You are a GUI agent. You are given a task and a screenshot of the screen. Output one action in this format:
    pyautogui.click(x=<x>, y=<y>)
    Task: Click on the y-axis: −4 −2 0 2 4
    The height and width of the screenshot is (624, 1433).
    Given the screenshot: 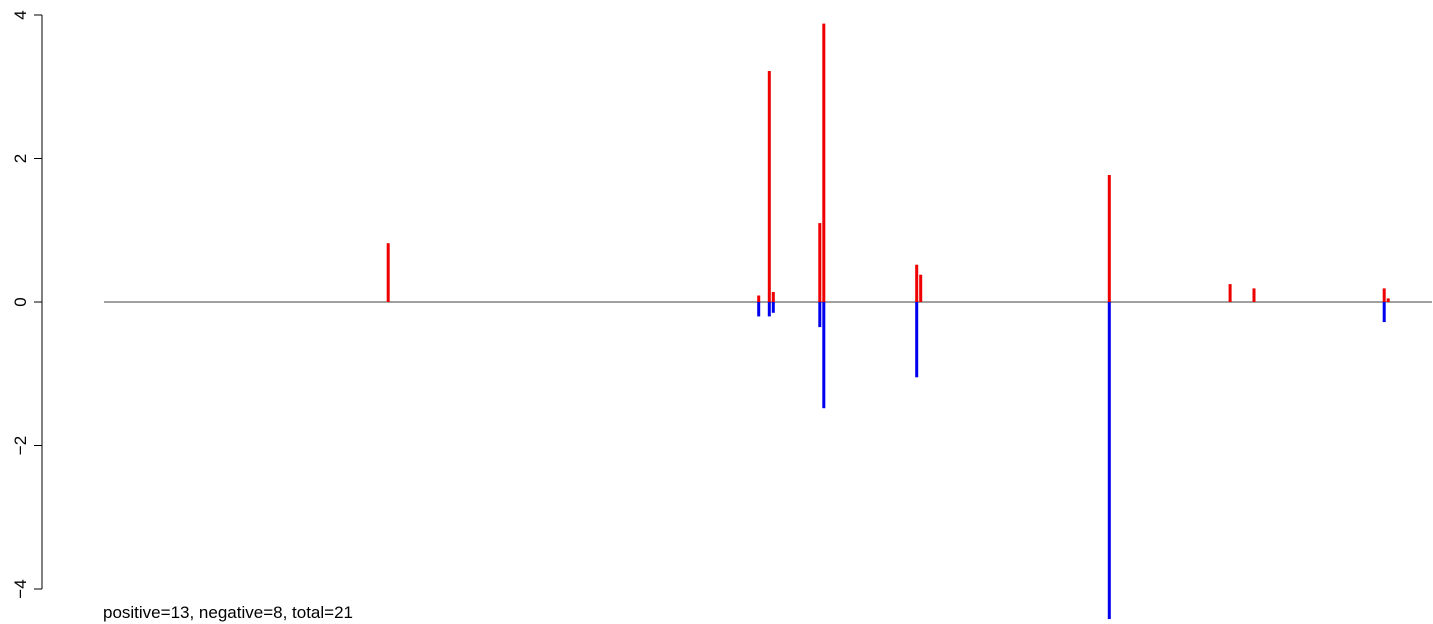 What is the action you would take?
    pyautogui.click(x=27, y=304)
    